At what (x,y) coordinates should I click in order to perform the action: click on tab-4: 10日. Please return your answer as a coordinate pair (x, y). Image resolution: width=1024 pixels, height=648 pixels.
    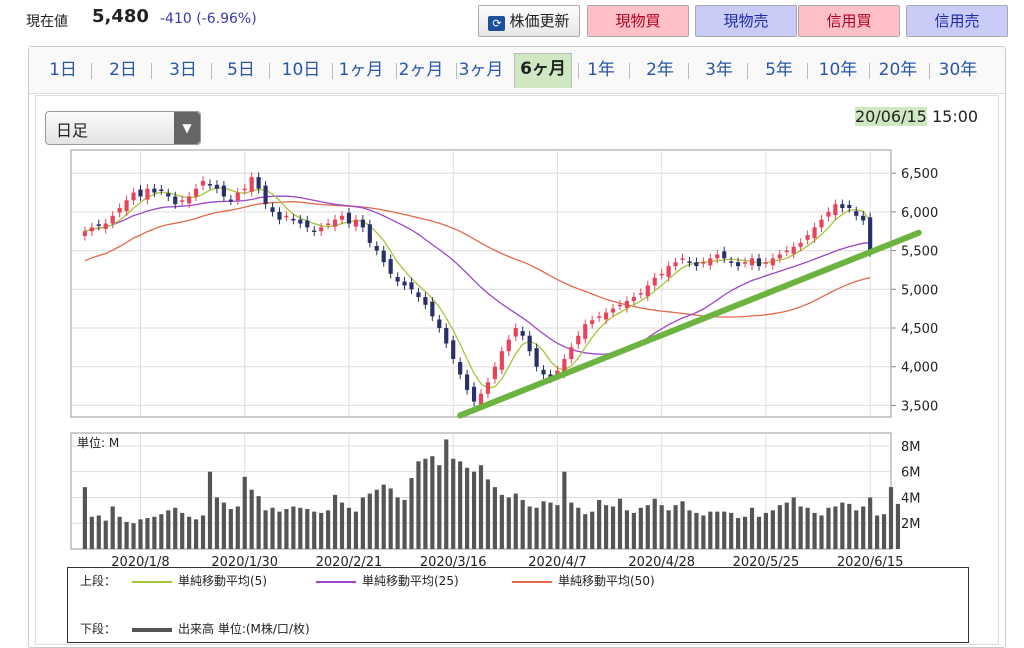
    Looking at the image, I should click on (301, 70).